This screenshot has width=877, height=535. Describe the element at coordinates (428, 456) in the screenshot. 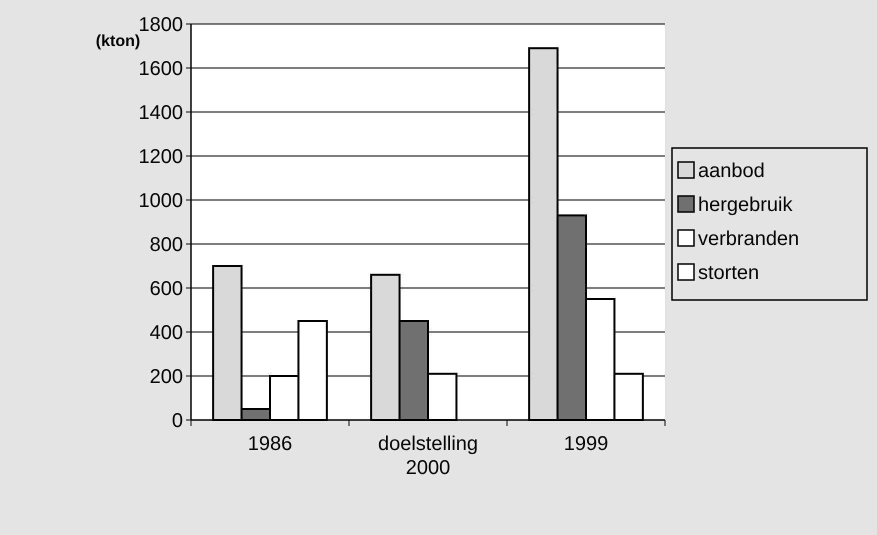

I see `x-tick-label: doelstelling 2000` at that location.